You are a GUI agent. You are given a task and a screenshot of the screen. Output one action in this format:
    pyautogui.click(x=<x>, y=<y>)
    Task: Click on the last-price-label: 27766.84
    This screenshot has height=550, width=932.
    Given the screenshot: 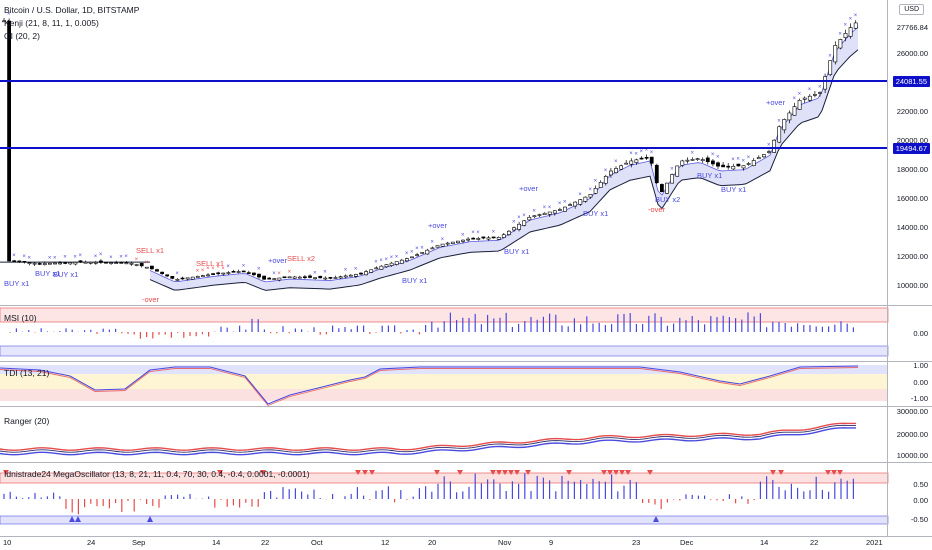 What is the action you would take?
    pyautogui.click(x=912, y=27)
    